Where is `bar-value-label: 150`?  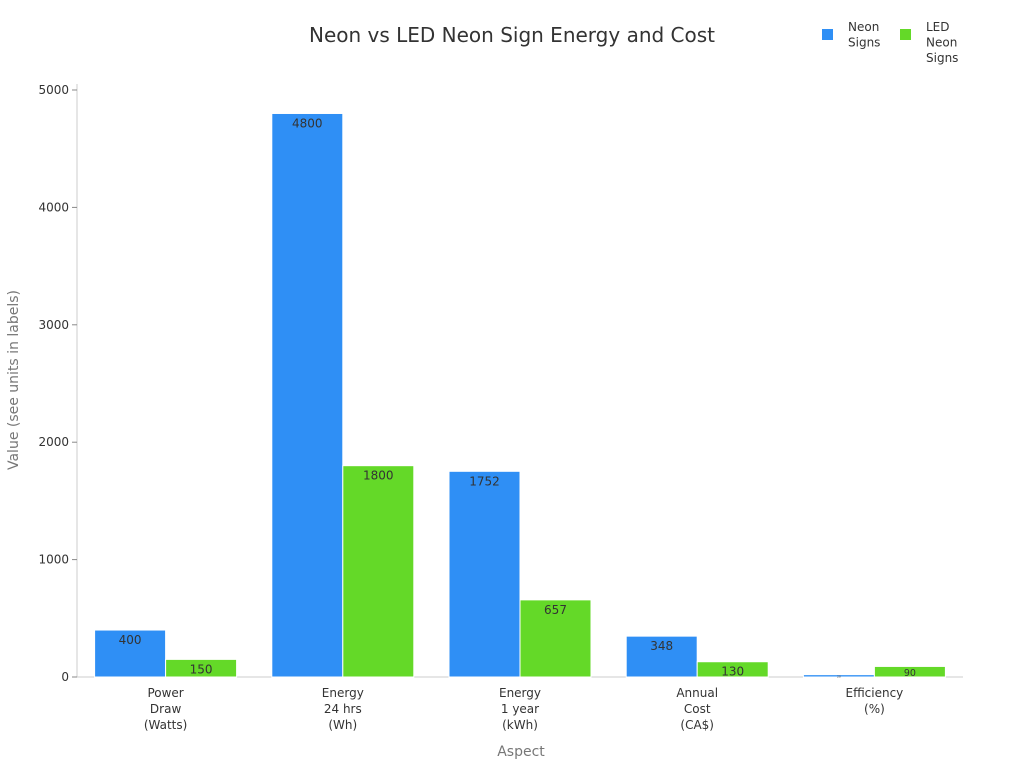
bar-value-label: 150 is located at coordinates (201, 669).